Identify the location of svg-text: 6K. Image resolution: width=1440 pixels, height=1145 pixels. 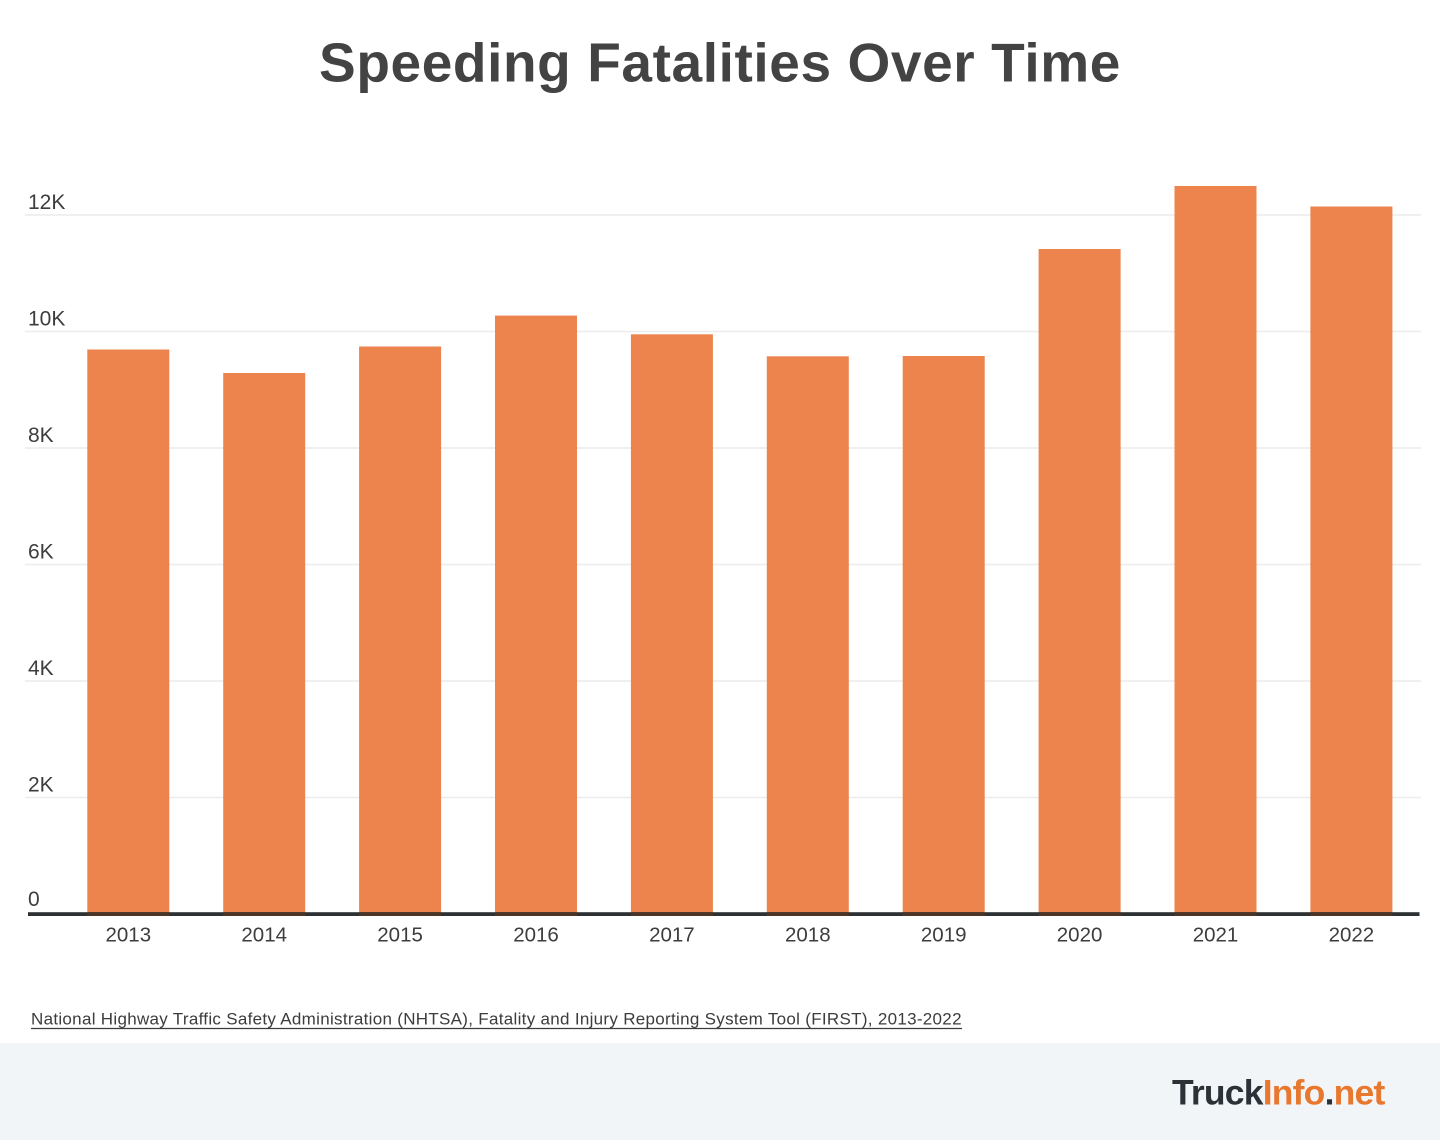
(41, 552).